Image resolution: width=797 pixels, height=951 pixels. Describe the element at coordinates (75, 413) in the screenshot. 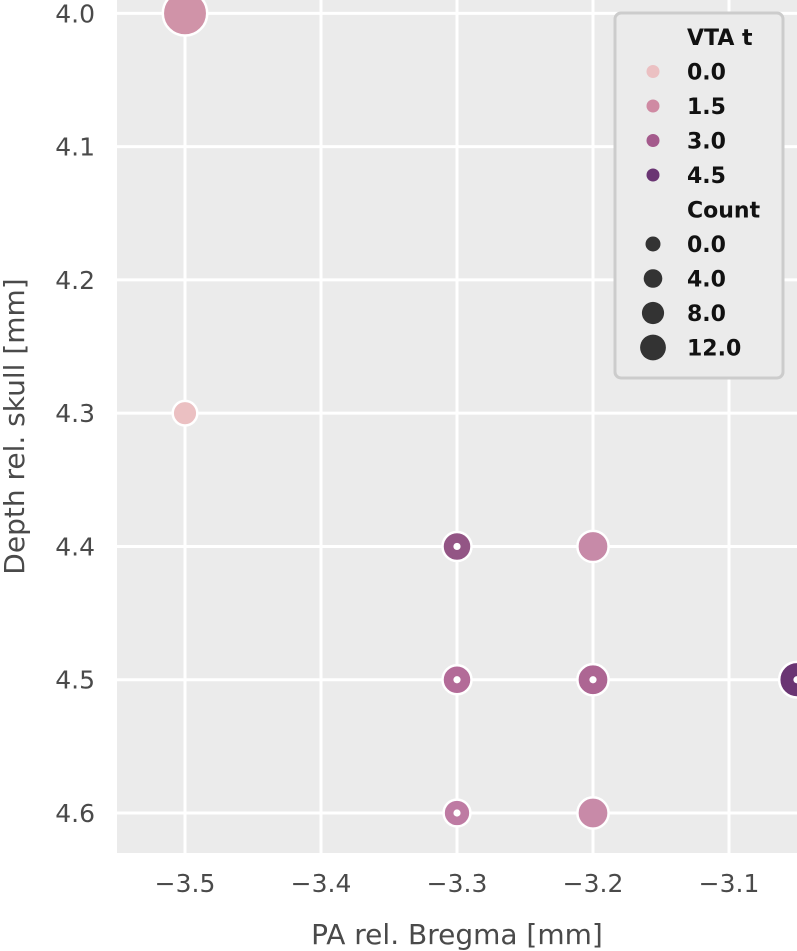

I see `y-tick-label: 4.3` at that location.